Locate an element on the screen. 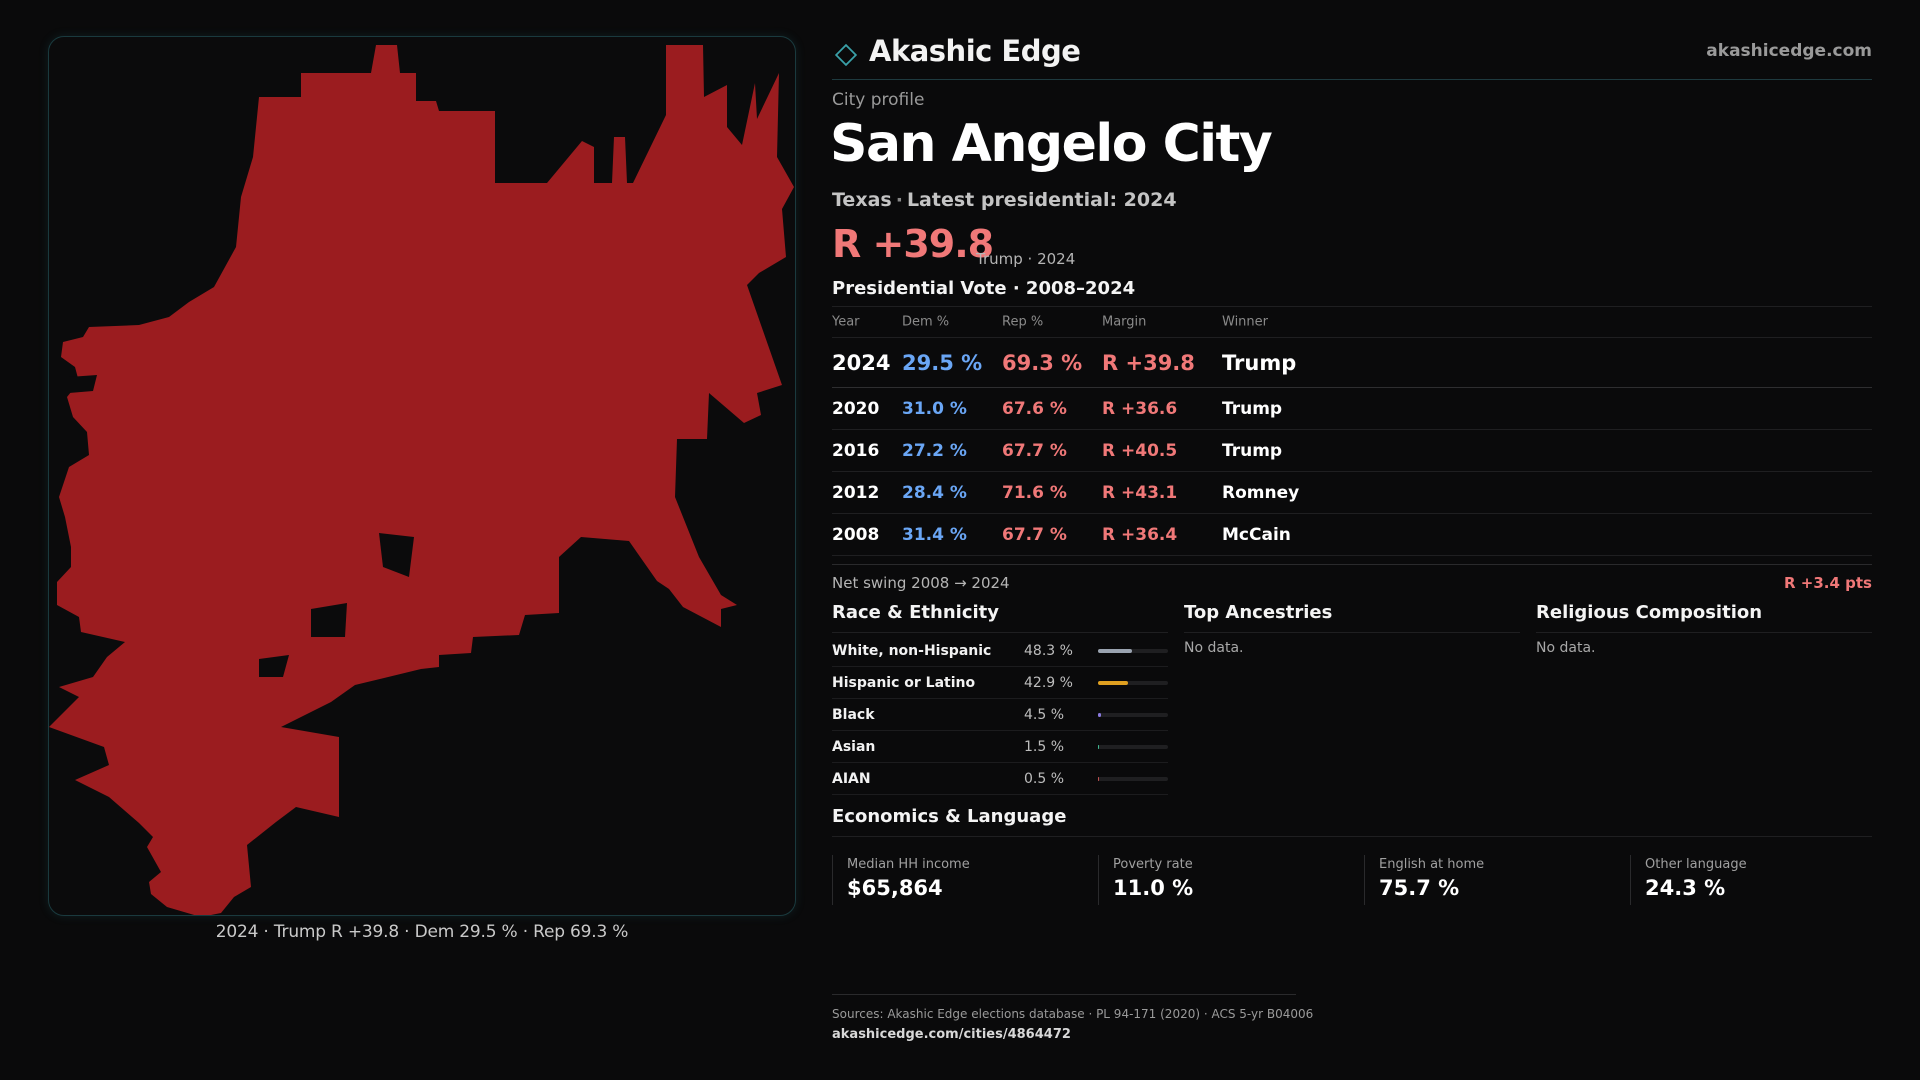 This screenshot has height=1080, width=1920. race-percent: 42.9 % is located at coordinates (1048, 683).